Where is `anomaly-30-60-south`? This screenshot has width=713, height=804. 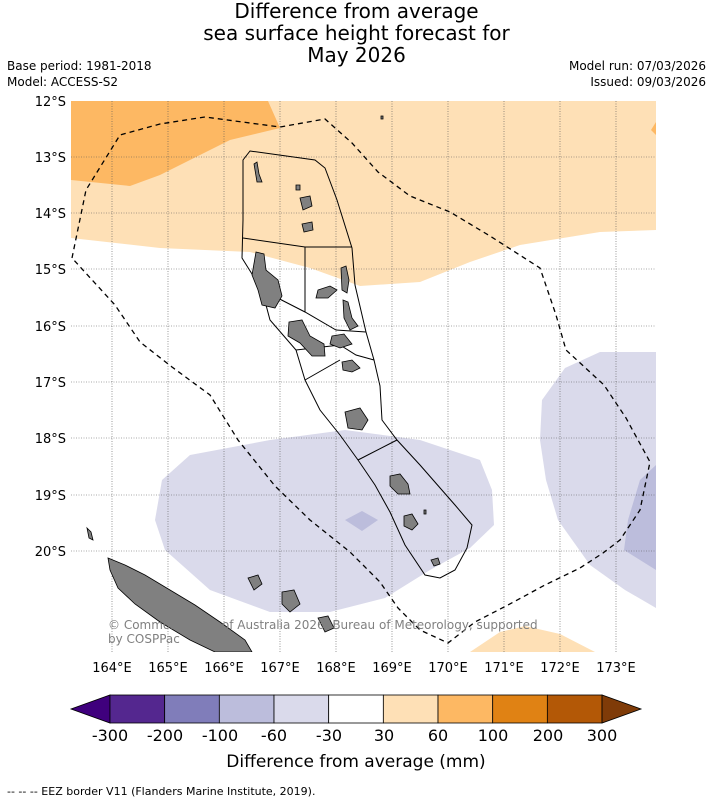
anomaly-30-60-south is located at coordinates (532, 639).